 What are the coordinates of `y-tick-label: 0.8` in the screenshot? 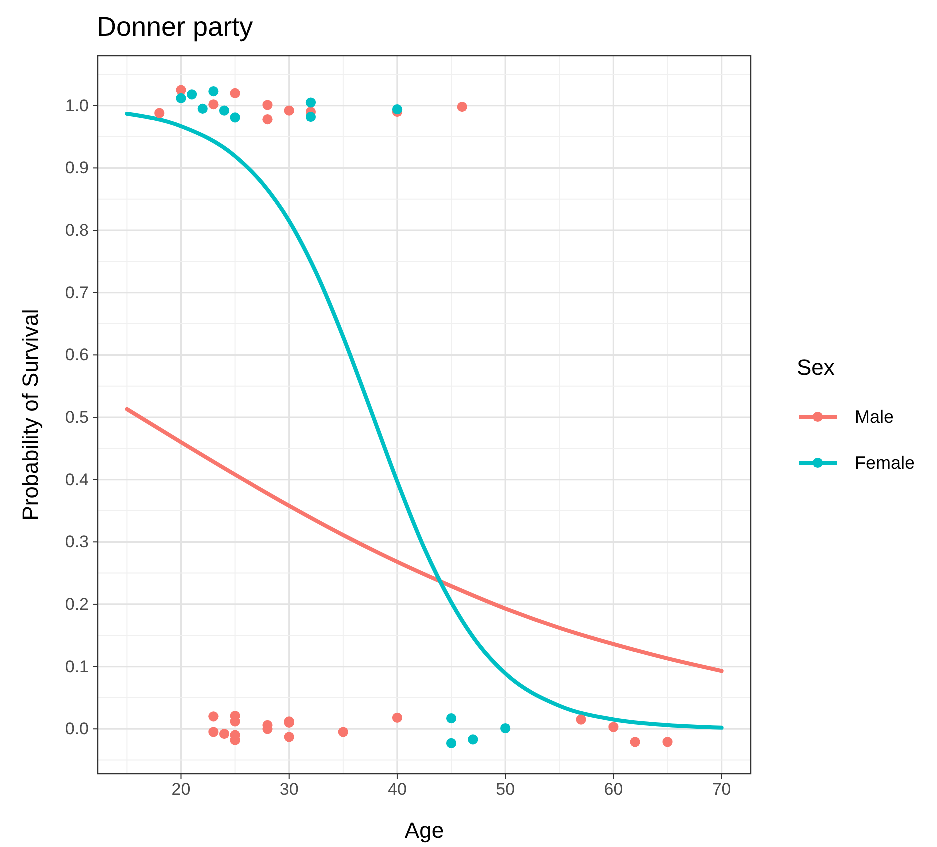 It's located at (77, 230).